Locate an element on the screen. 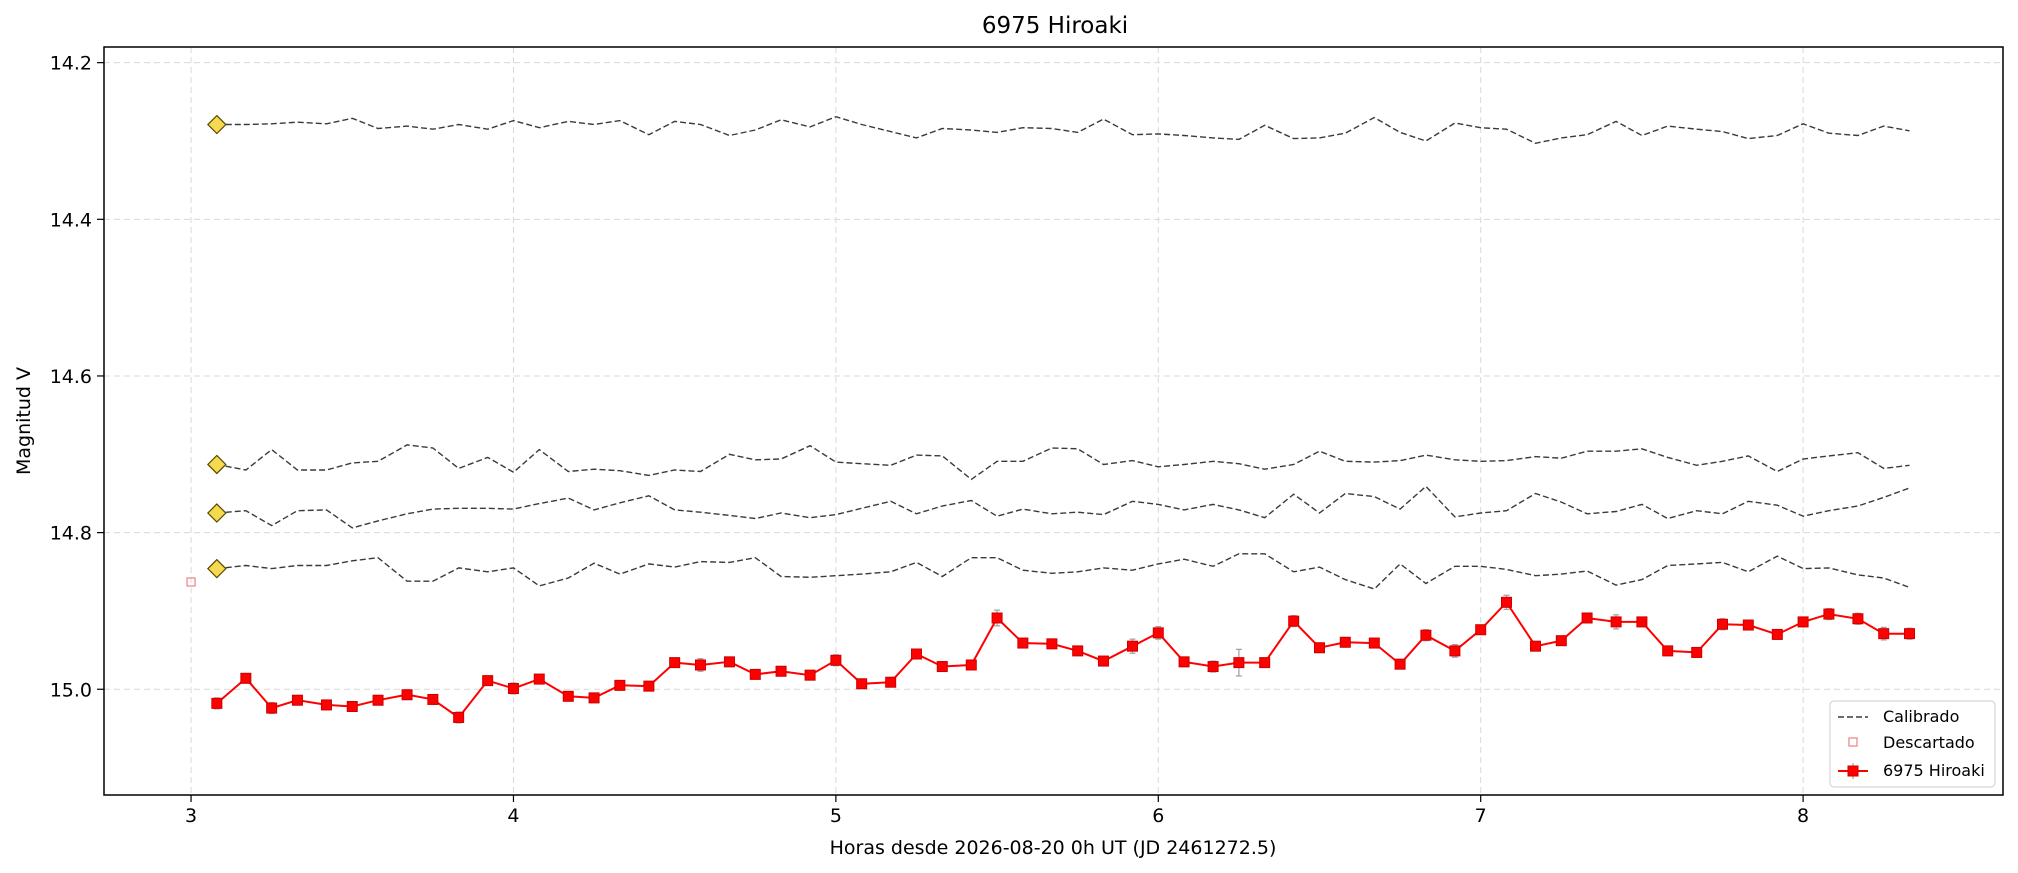 This screenshot has height=873, width=2018. legend-discarded-label: Descartado is located at coordinates (1929, 742).